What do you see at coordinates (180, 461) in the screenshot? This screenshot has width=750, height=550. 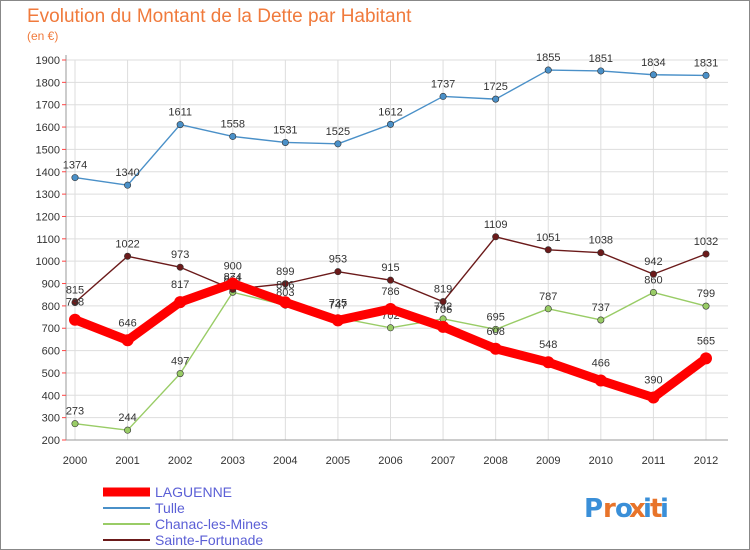 I see `x-tick-label: 2002` at bounding box center [180, 461].